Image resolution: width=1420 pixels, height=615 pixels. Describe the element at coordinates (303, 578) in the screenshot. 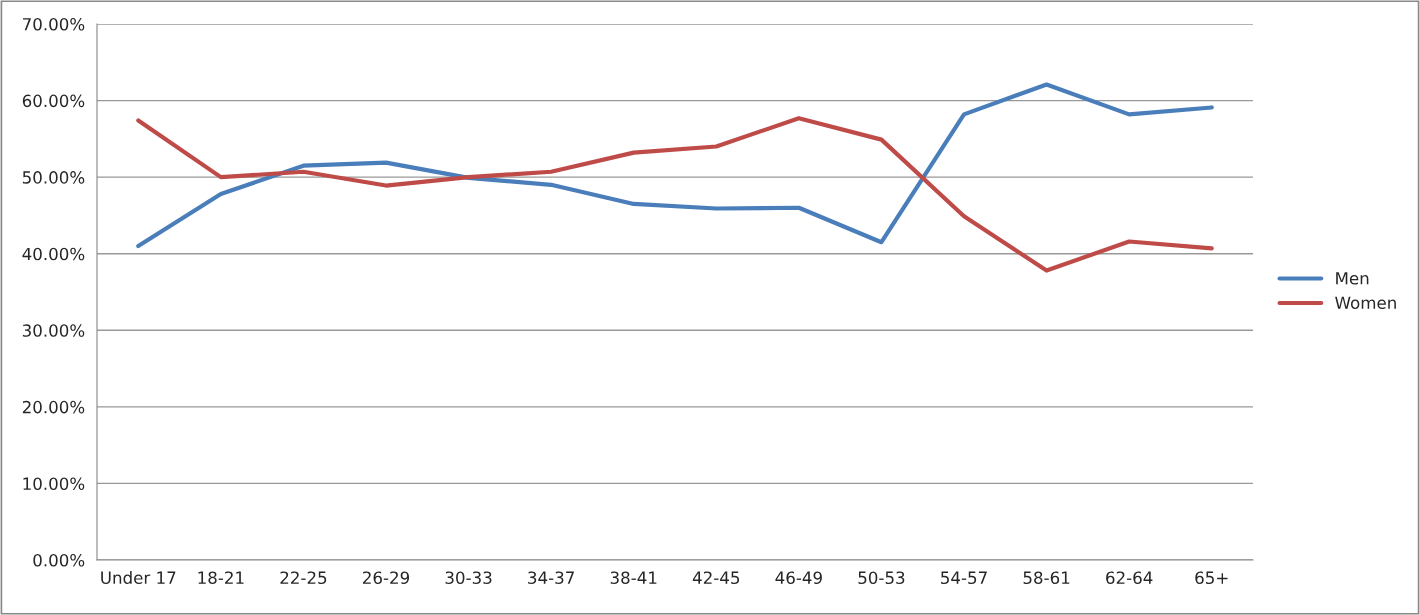

I see `x-tick-label: 22-25` at that location.